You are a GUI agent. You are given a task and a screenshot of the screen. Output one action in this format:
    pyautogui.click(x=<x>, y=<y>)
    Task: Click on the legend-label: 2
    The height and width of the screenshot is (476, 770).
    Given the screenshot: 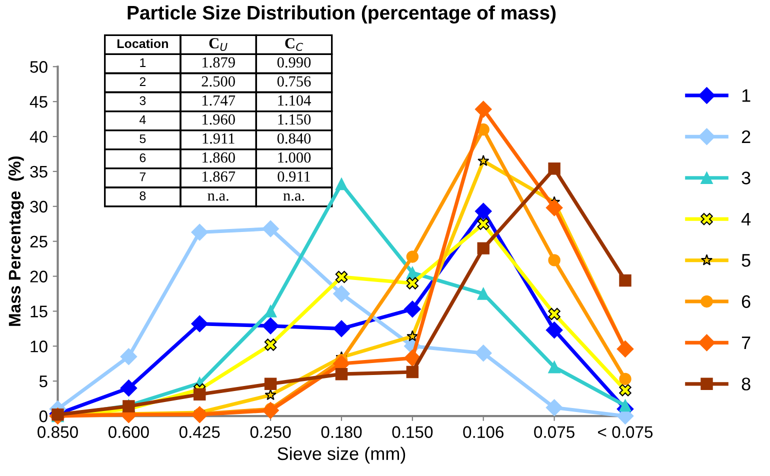 What is the action you would take?
    pyautogui.click(x=746, y=136)
    